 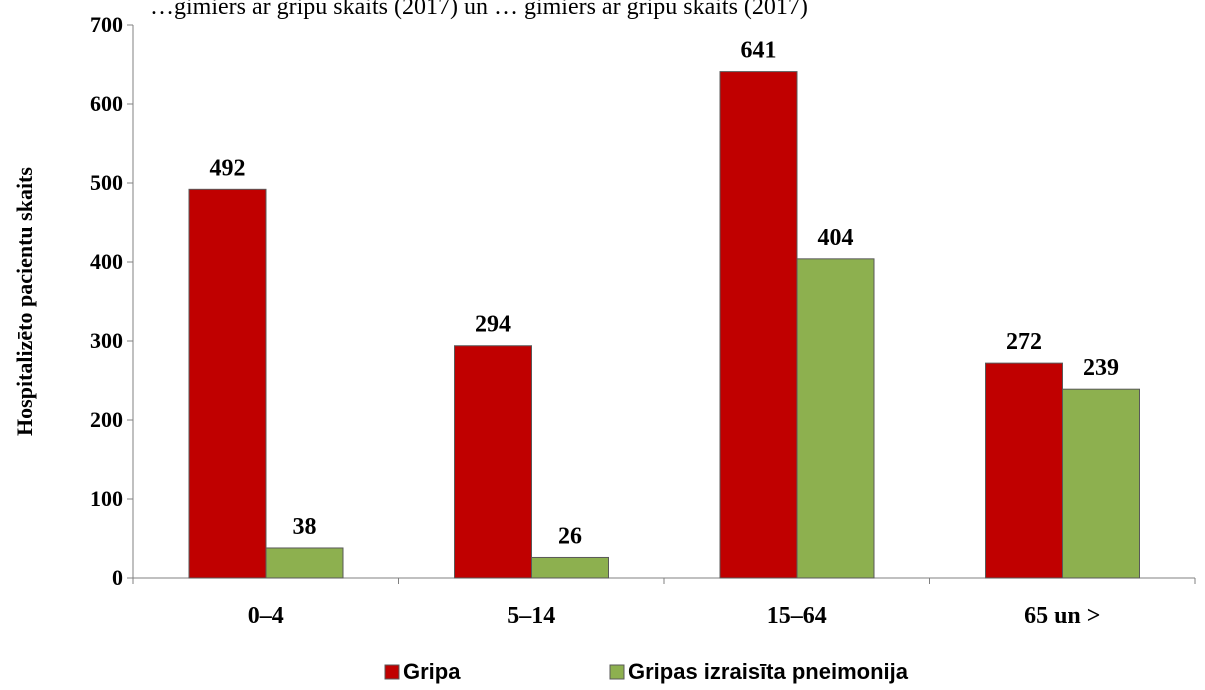 I want to click on y-axis-title: Hospitalizēto pacientu skaits, so click(x=24, y=301).